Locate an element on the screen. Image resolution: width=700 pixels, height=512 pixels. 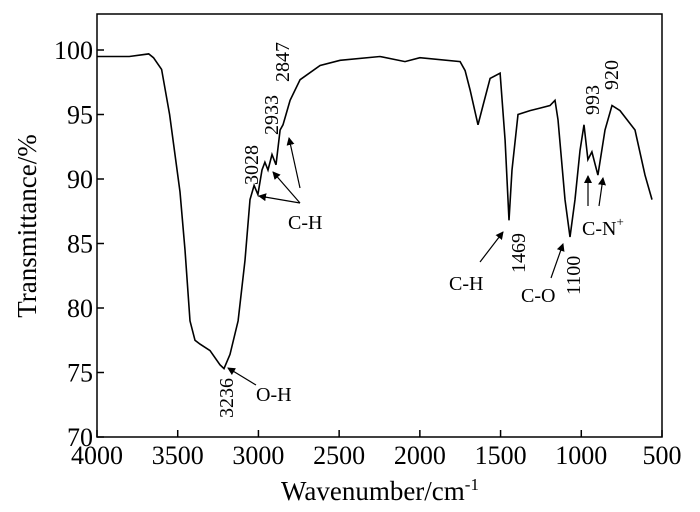
x-tick-label: 3000 is located at coordinates (258, 455).